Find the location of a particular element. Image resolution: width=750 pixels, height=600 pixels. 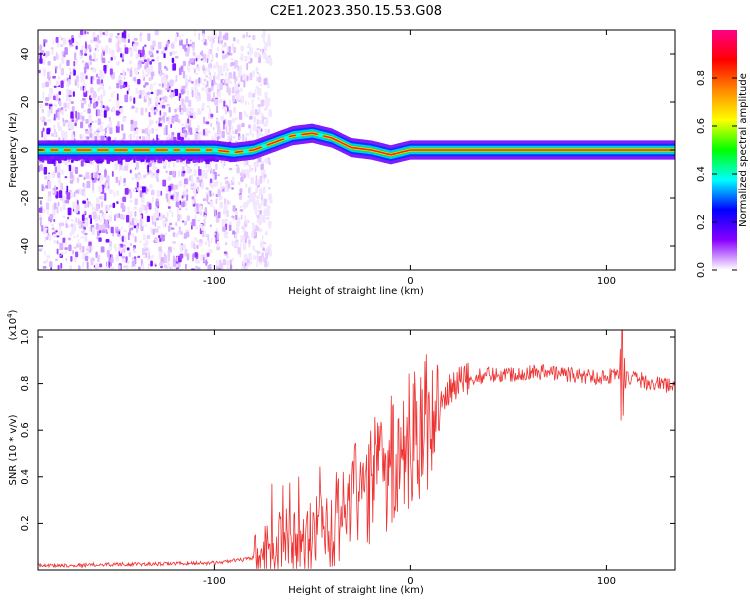

y-tick-label: 20 is located at coordinates (25, 102).